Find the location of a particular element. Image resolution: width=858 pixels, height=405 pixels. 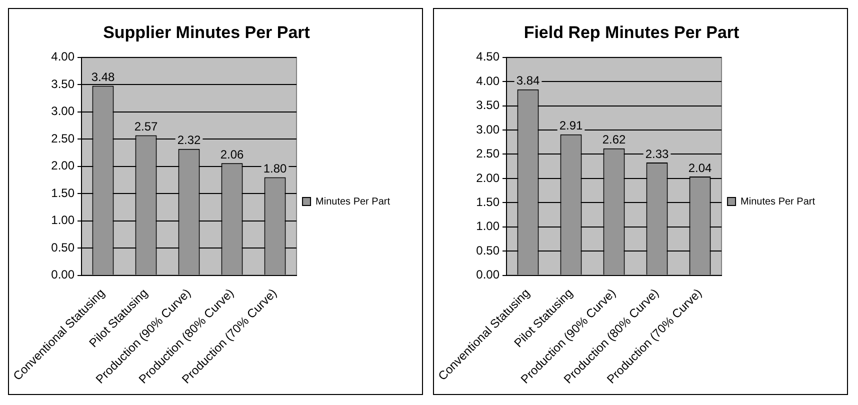

data-label: 2.33 is located at coordinates (657, 153).